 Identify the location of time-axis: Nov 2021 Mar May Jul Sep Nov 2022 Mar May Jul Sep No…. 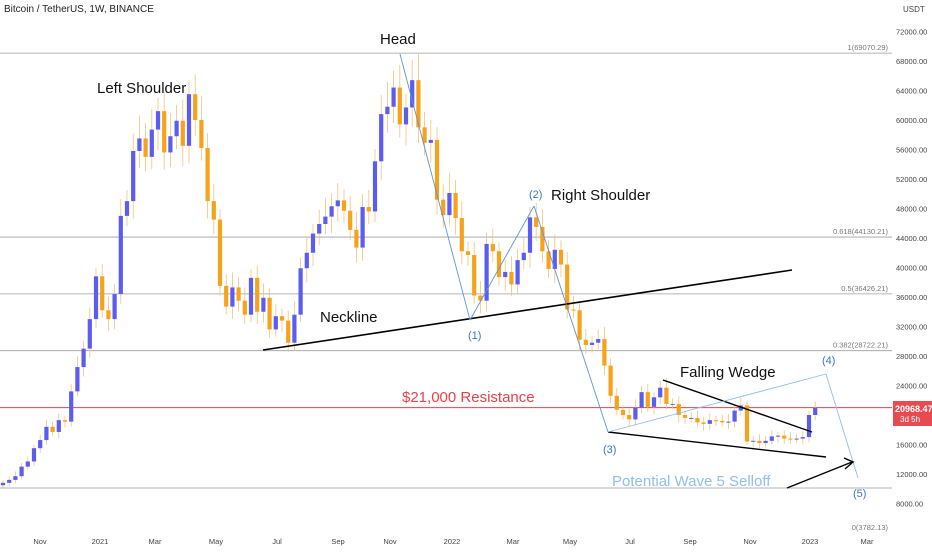
(453, 541).